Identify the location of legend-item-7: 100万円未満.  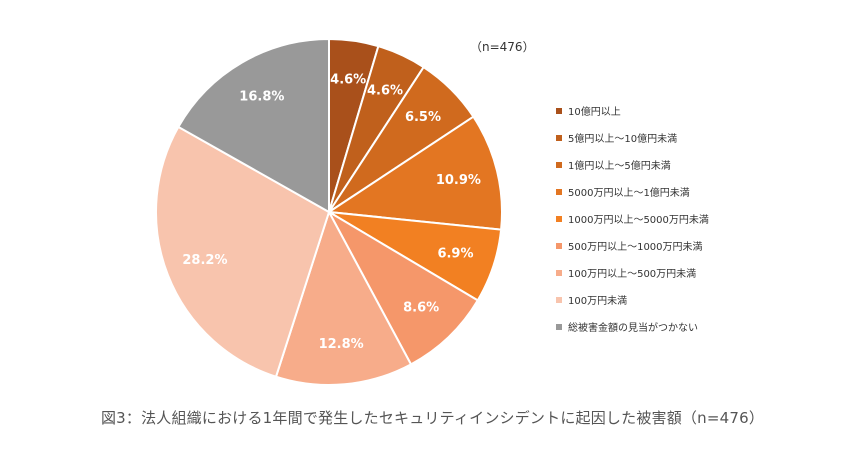
(632, 299).